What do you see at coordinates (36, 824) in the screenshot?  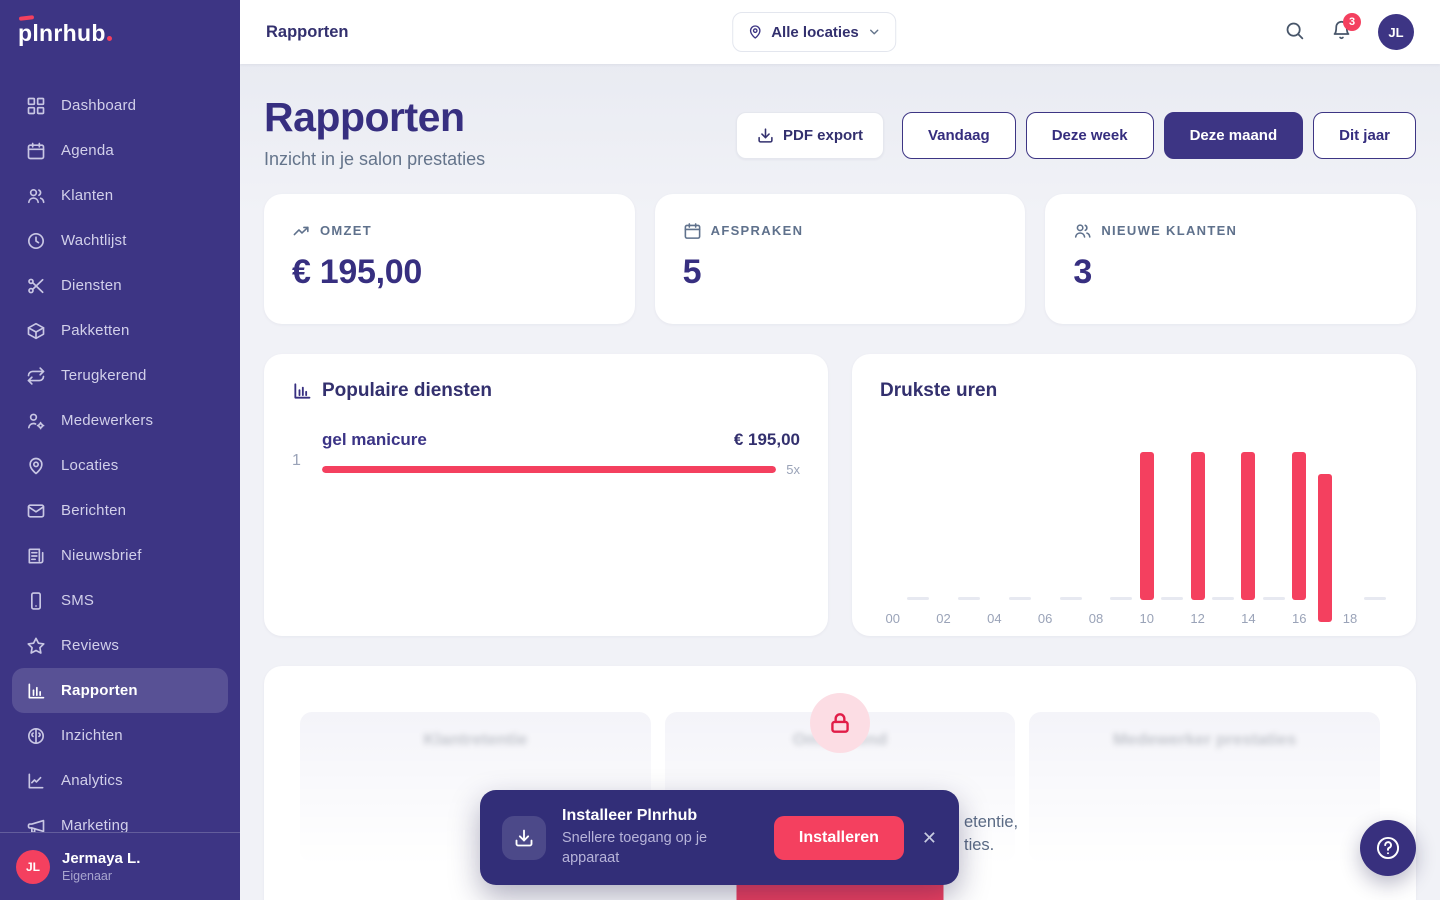 I see `megaphone-icon` at bounding box center [36, 824].